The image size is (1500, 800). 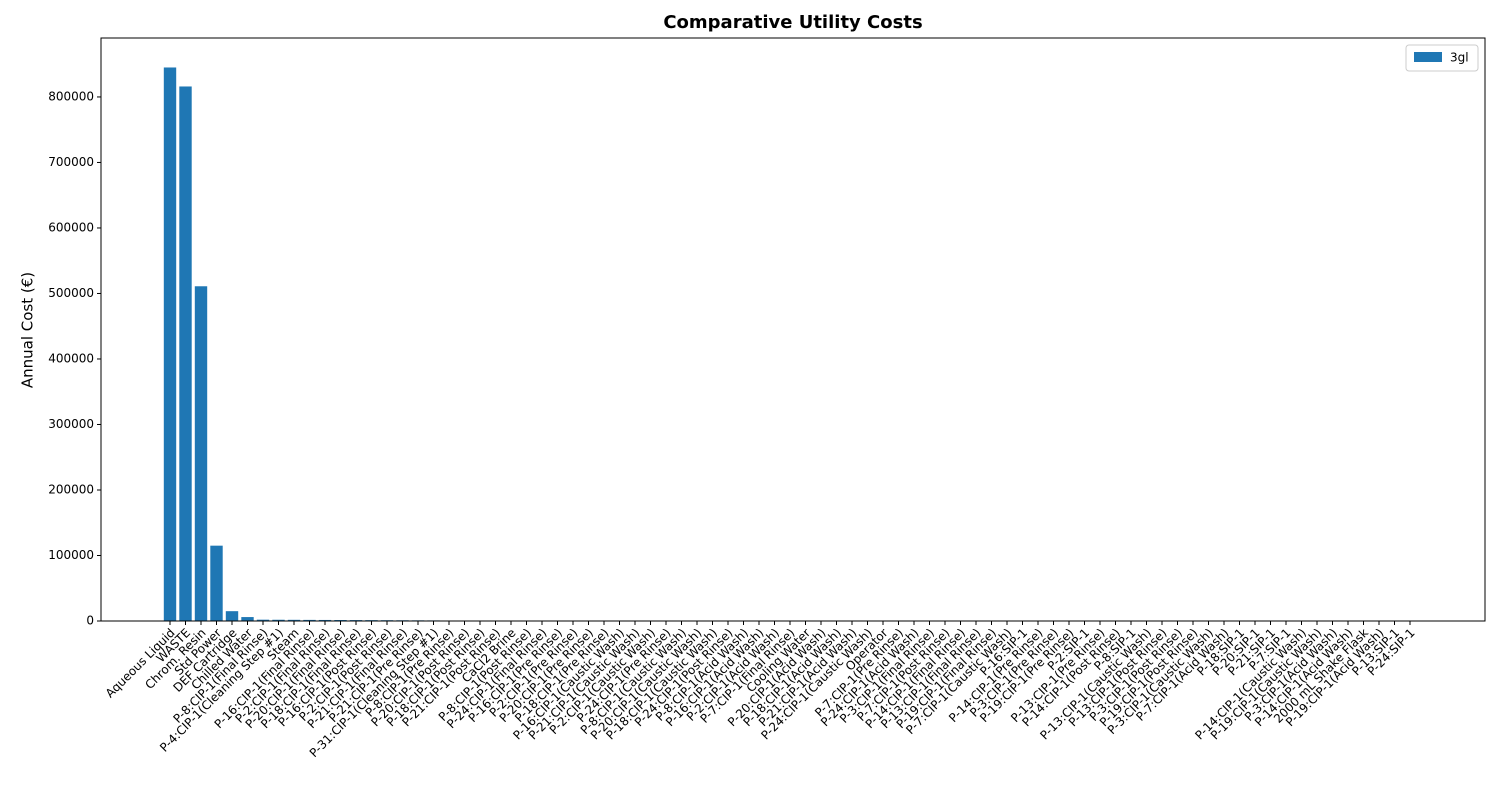 What do you see at coordinates (1428, 57) in the screenshot?
I see `legend-swatch` at bounding box center [1428, 57].